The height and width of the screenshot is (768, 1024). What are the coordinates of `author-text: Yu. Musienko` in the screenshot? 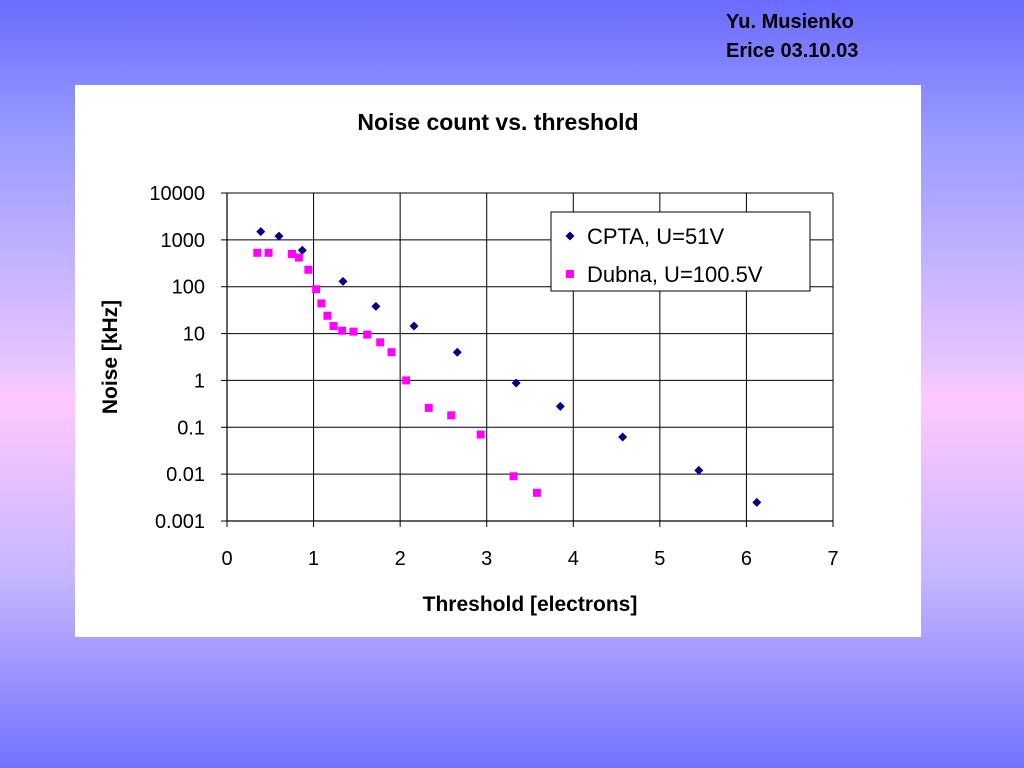 It's located at (790, 22).